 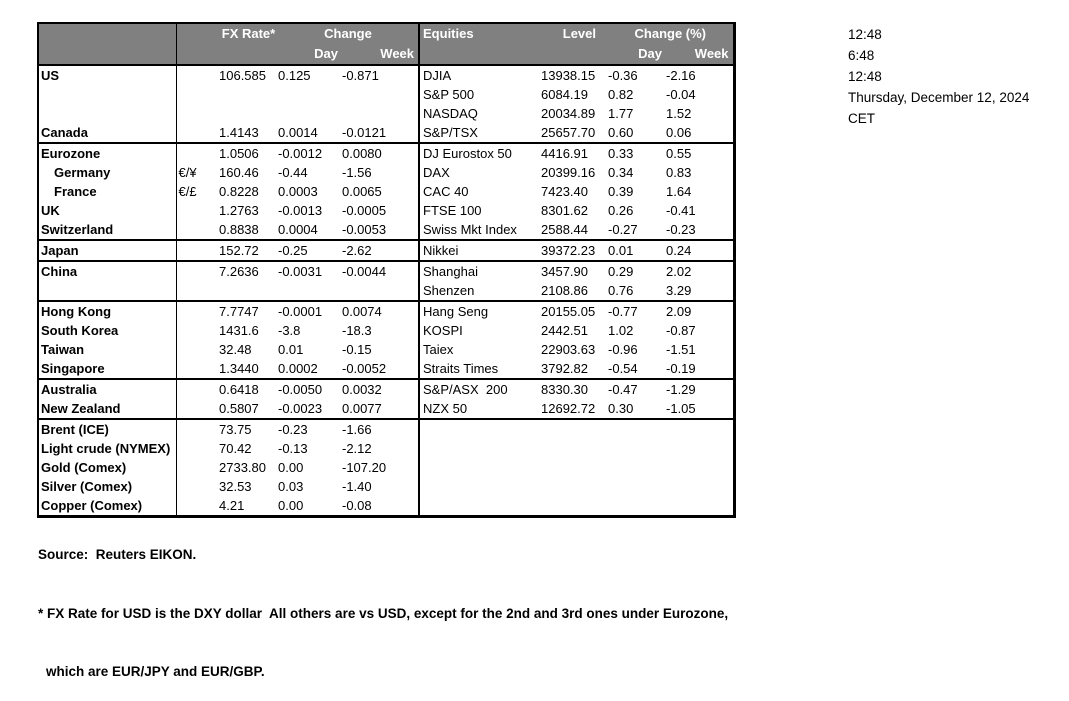 What do you see at coordinates (700, 310) in the screenshot?
I see `equity-week-change-cell: 2.09` at bounding box center [700, 310].